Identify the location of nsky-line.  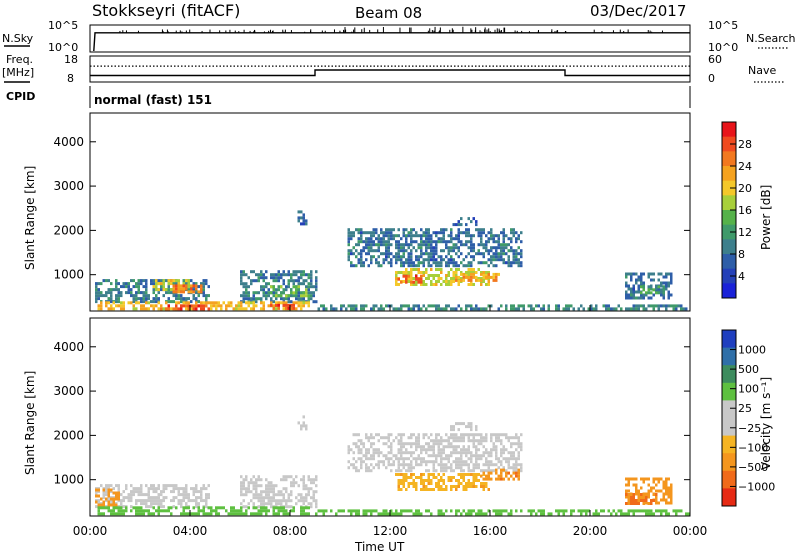
(391, 42).